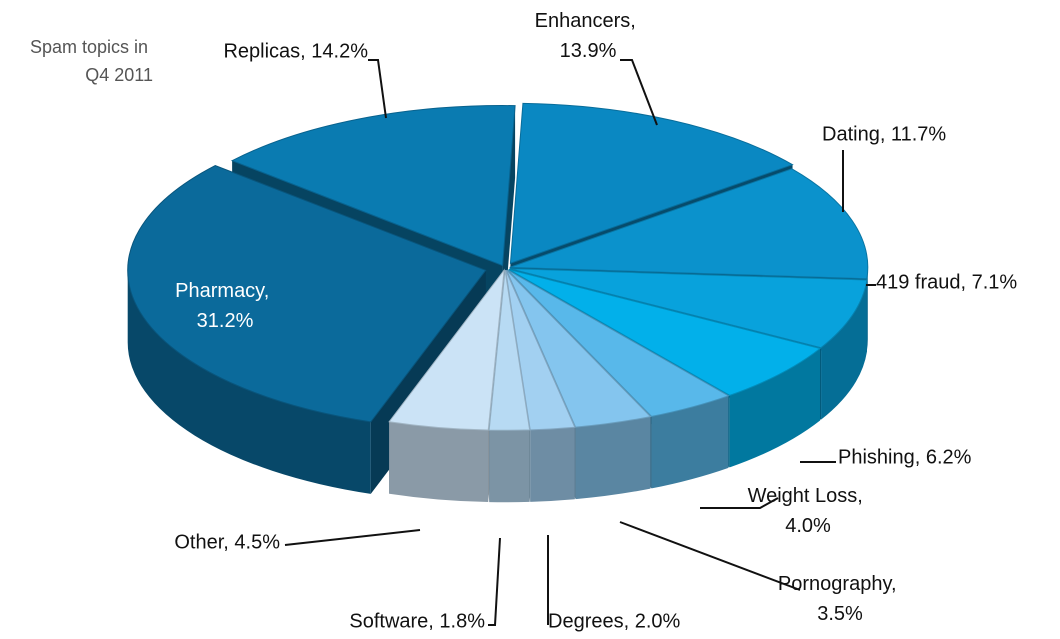 The width and height of the screenshot is (1060, 639). I want to click on data-label: Replicas, 14.2%, so click(295, 51).